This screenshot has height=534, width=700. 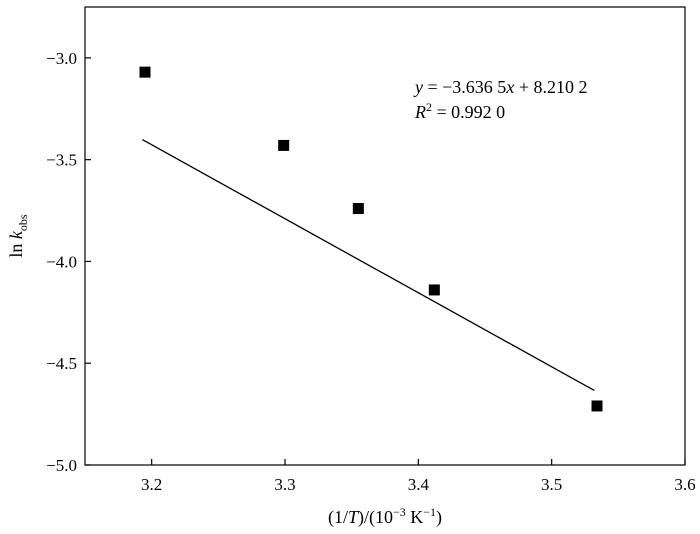 What do you see at coordinates (151, 484) in the screenshot?
I see `x-tick-label: 3.2` at bounding box center [151, 484].